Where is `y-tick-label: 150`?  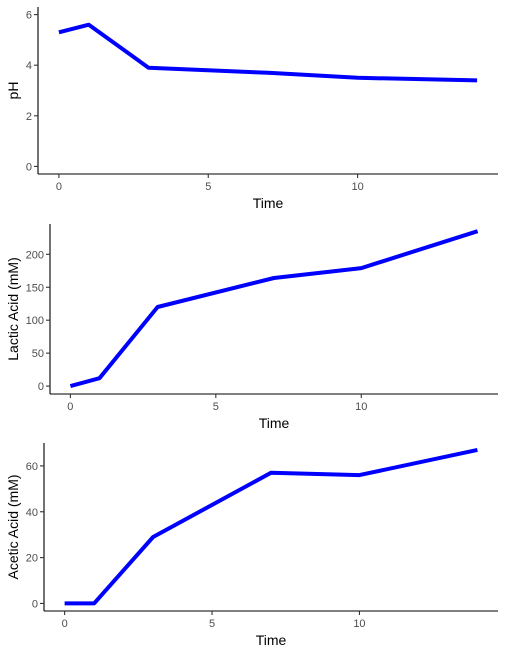 y-tick-label: 150 is located at coordinates (35, 288).